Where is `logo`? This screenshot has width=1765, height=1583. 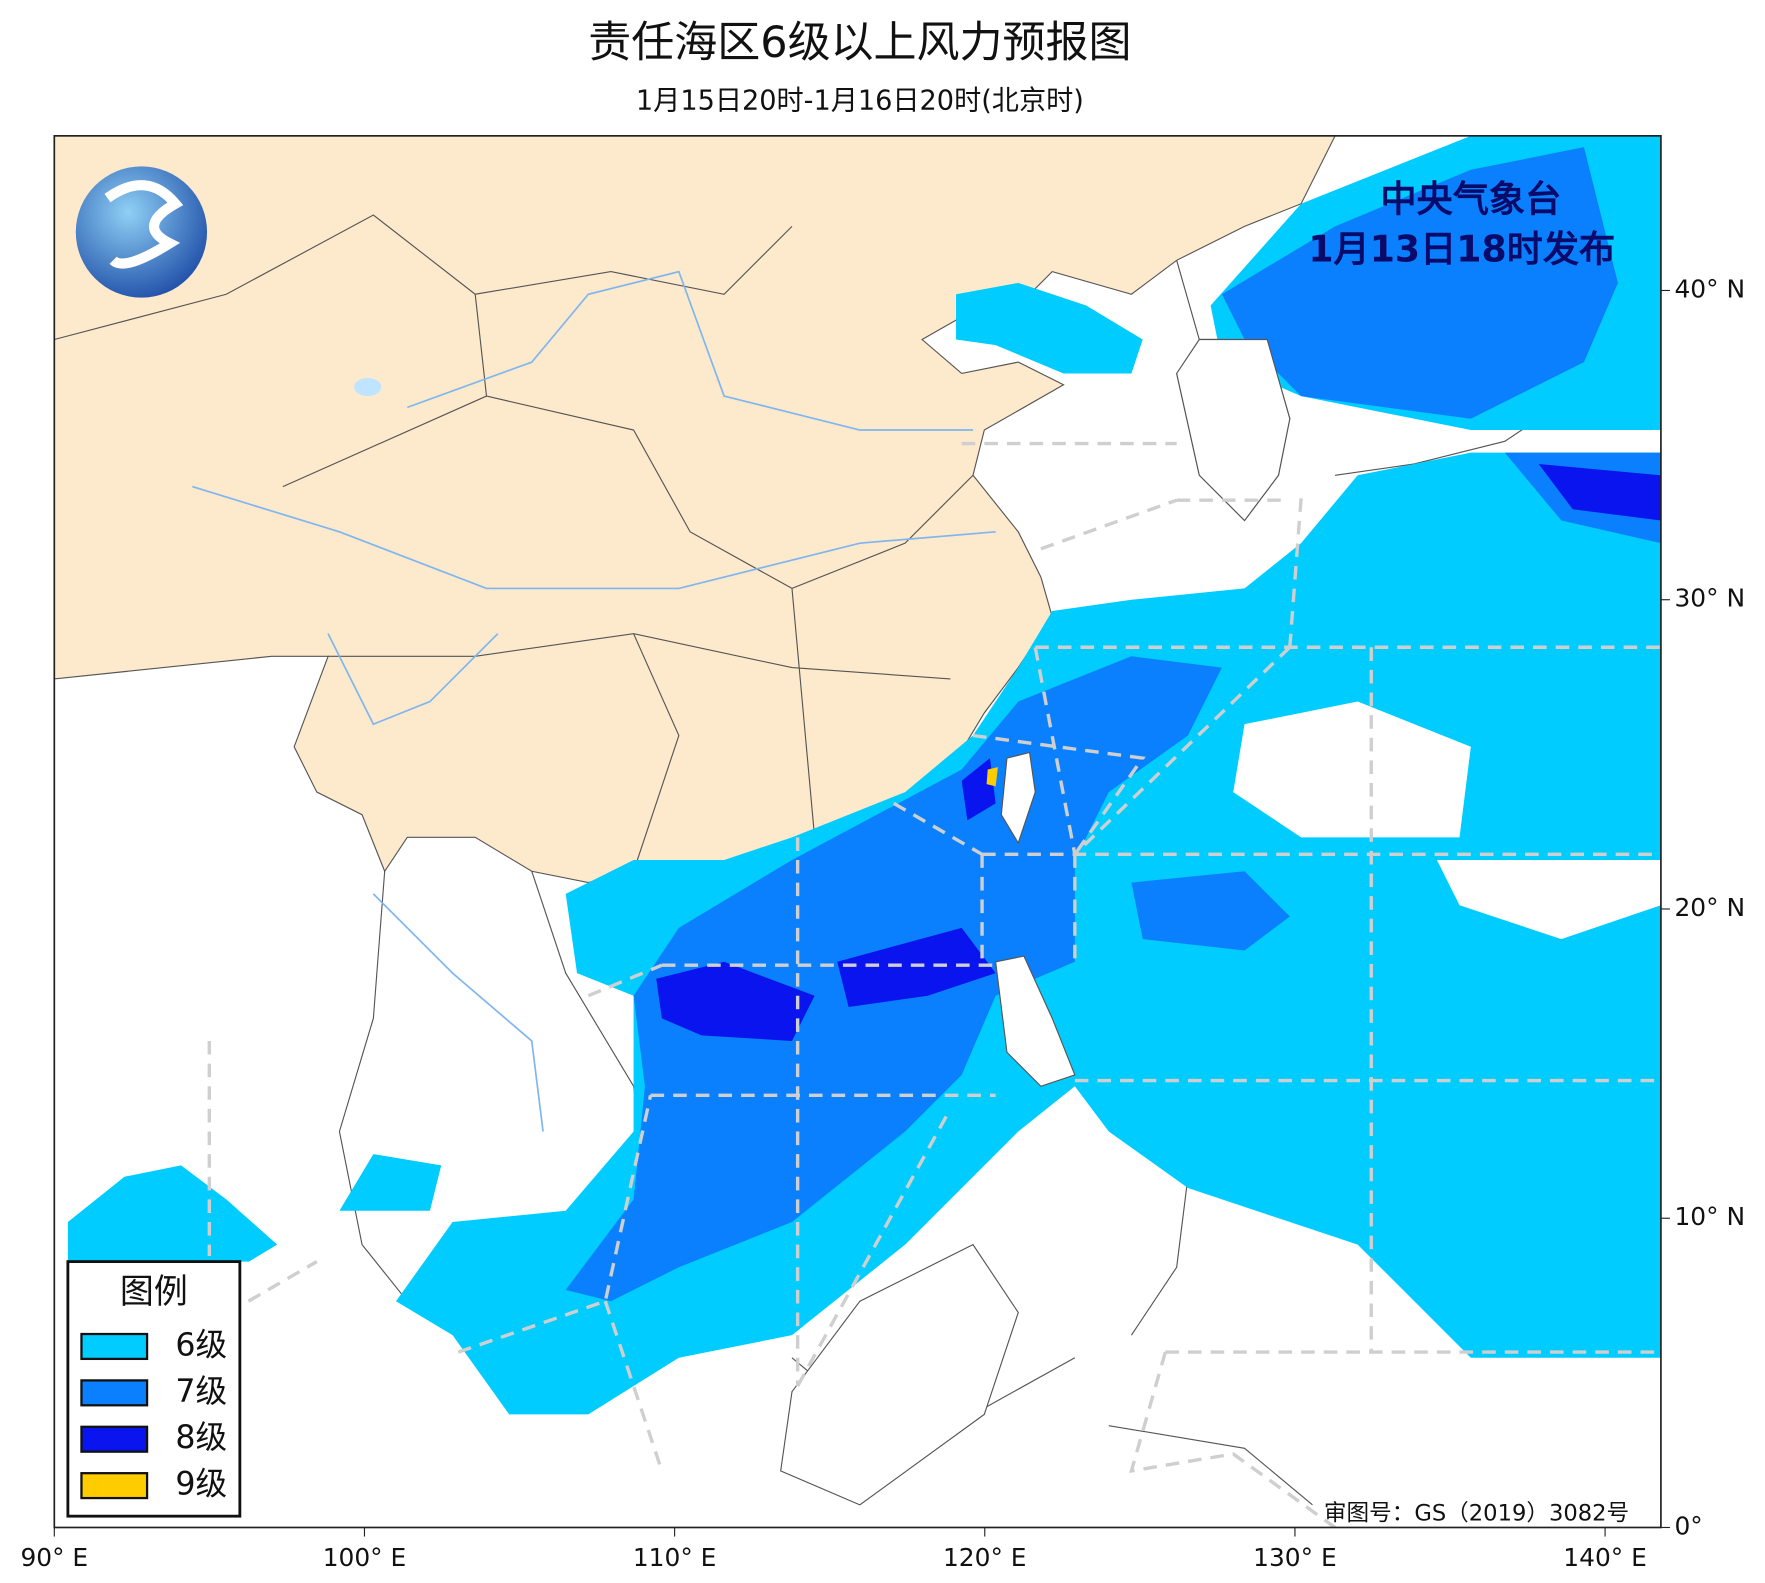 logo is located at coordinates (141, 232).